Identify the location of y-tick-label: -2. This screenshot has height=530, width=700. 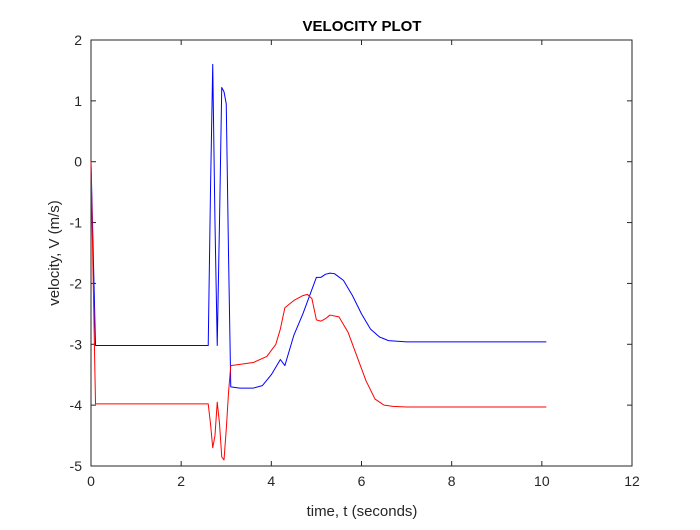
(76, 283).